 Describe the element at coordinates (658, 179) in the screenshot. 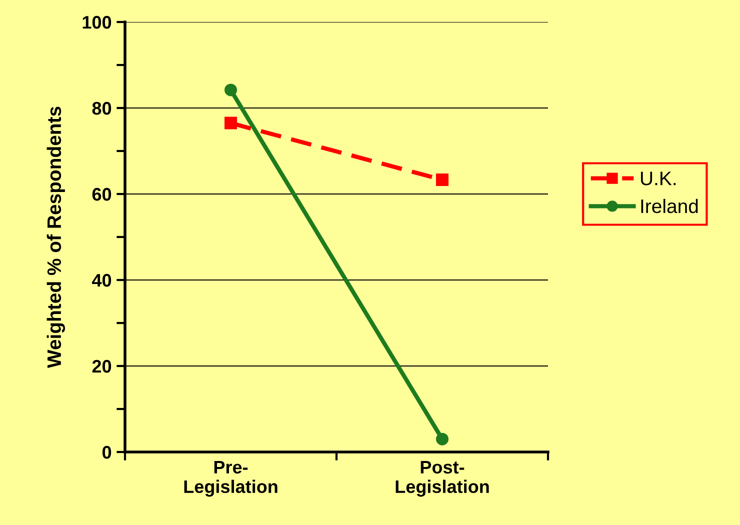

I see `legend-label: U.K.` at that location.